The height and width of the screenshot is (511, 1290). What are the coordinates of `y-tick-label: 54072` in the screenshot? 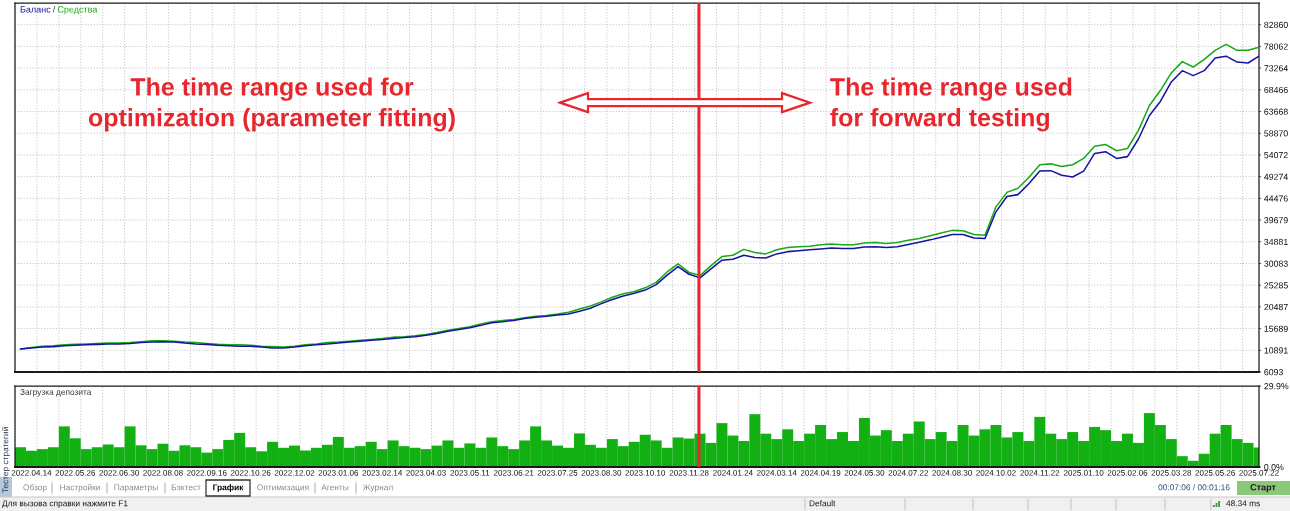 It's located at (1276, 155).